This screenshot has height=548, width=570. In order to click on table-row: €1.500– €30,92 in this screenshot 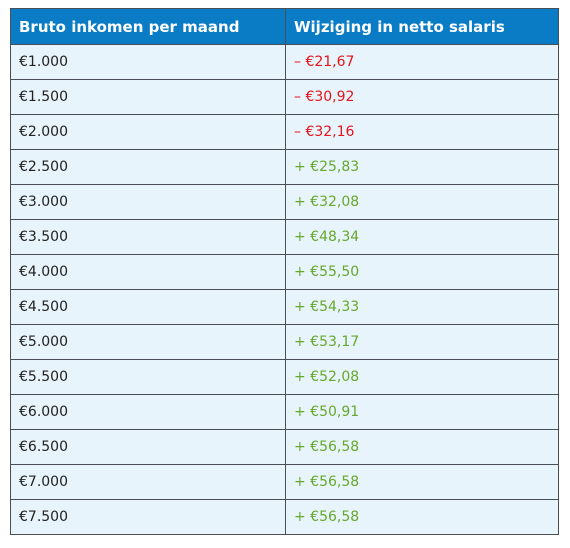, I will do `click(284, 97)`.